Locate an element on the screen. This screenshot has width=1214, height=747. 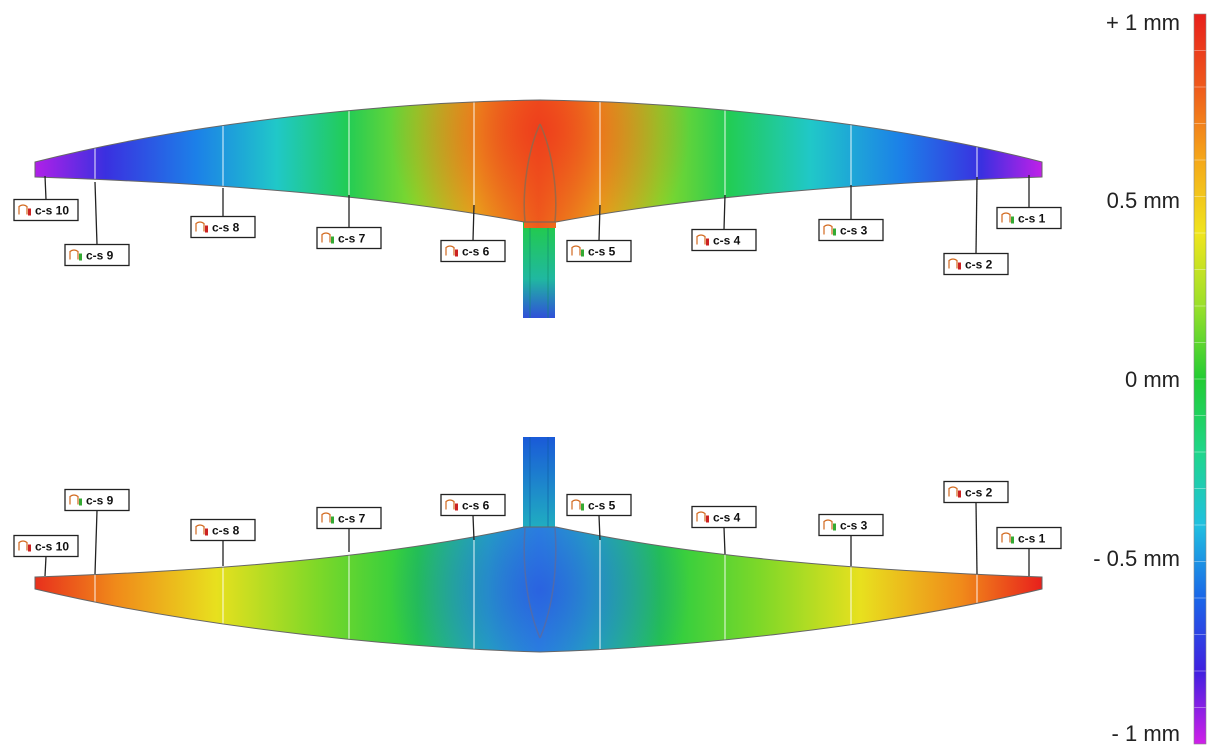
bottom-label-cs-2: c-s 2 is located at coordinates (976, 527).